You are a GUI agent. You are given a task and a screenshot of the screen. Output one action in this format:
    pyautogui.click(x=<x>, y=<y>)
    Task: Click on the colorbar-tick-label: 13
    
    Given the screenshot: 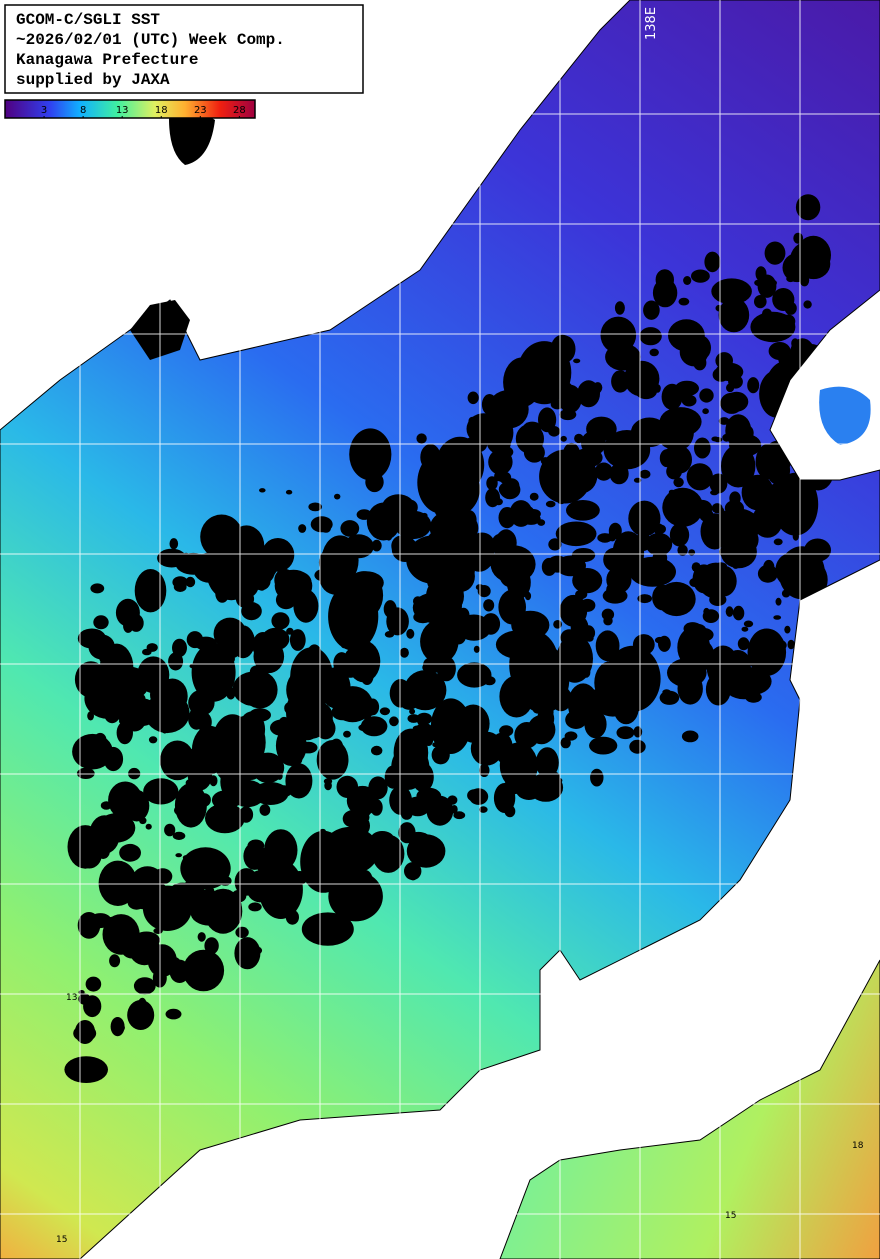 What is the action you would take?
    pyautogui.click(x=122, y=110)
    